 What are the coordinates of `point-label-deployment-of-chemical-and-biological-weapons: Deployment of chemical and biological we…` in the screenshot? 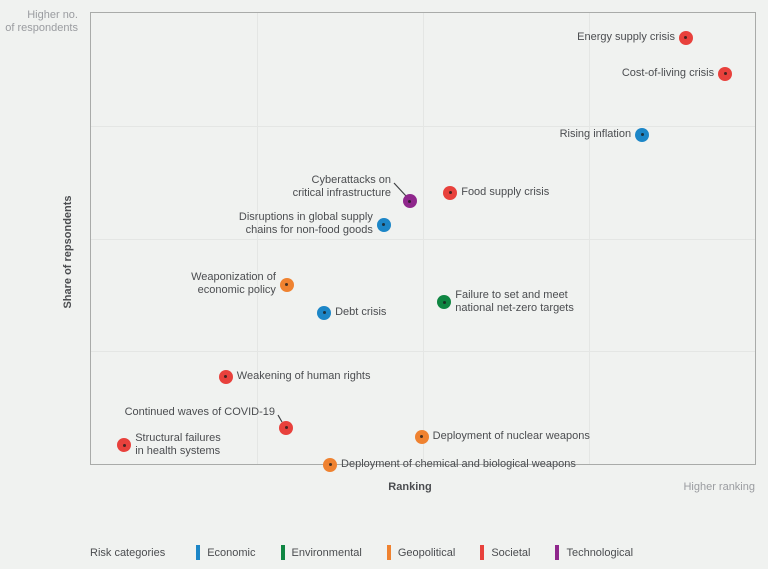 It's located at (458, 463).